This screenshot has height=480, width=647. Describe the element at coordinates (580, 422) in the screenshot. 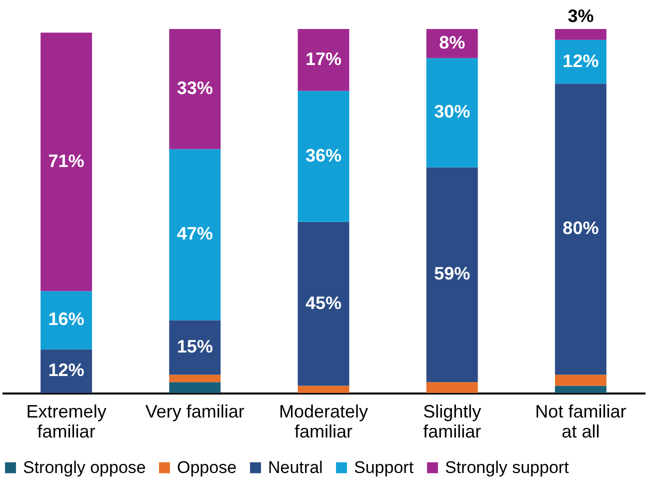

I see `x-tick-label: Not familiar at all` at that location.